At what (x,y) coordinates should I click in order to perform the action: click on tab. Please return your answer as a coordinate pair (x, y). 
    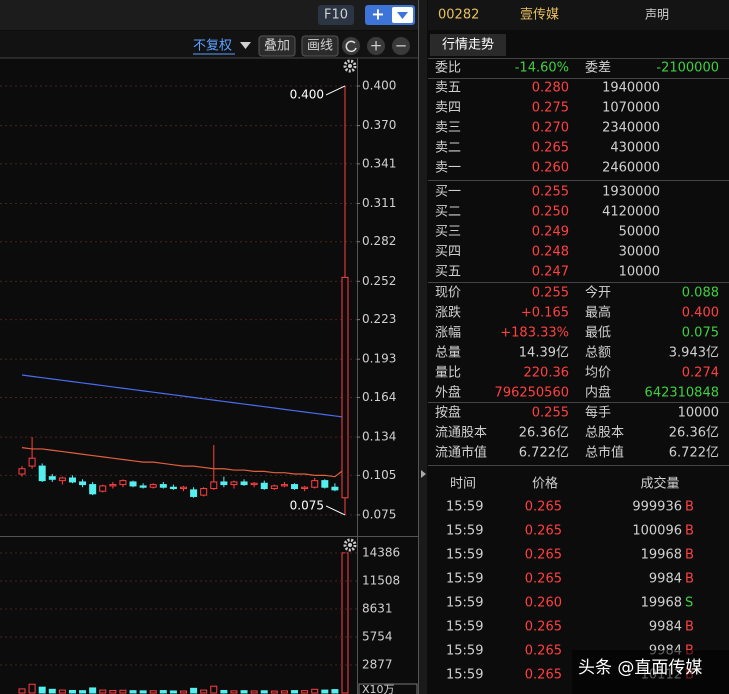
    Looking at the image, I should click on (468, 45).